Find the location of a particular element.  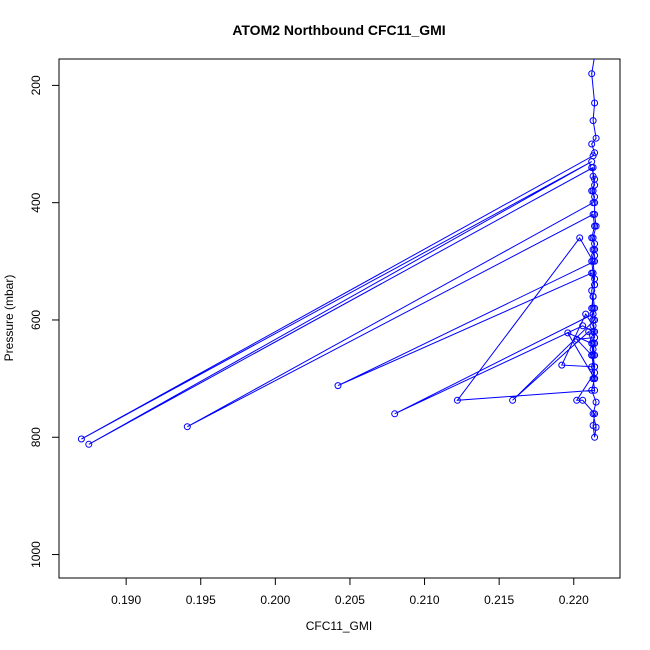

x-tick-label: 0.195 is located at coordinates (201, 600).